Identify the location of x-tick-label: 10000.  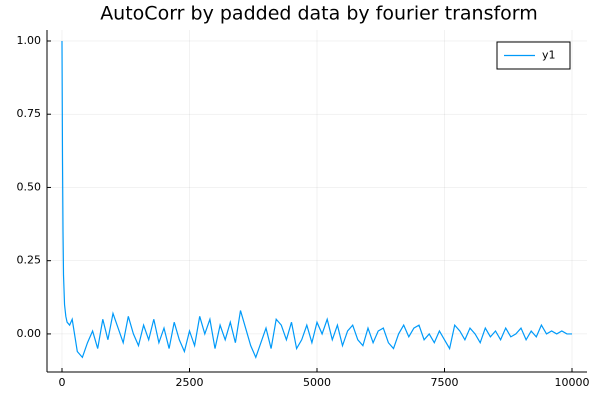
(572, 382).